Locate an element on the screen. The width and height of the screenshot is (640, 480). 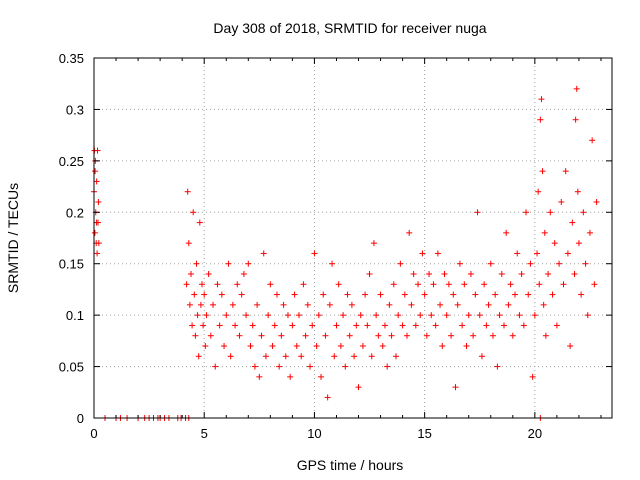
x-axis-label: GPS time / hours is located at coordinates (350, 465).